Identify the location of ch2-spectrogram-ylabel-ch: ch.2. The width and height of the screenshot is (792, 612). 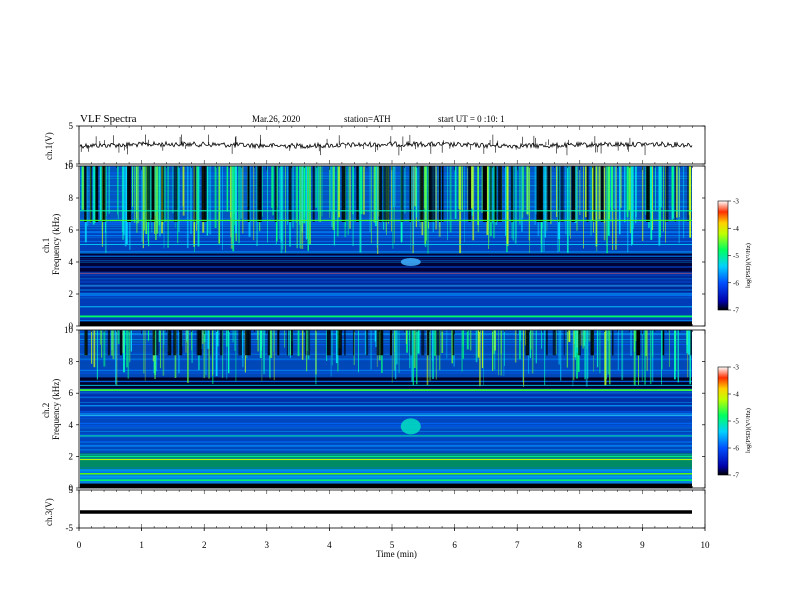
(46, 410).